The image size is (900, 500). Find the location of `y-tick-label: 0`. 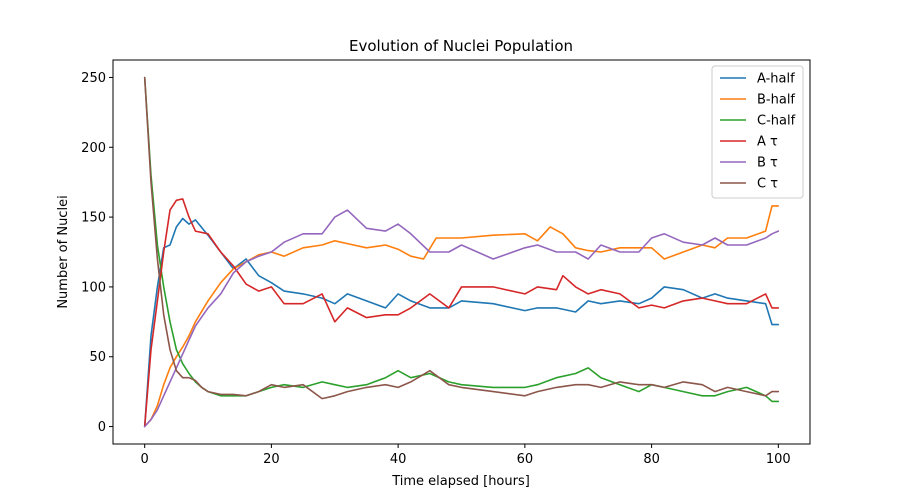

y-tick-label: 0 is located at coordinates (102, 427).